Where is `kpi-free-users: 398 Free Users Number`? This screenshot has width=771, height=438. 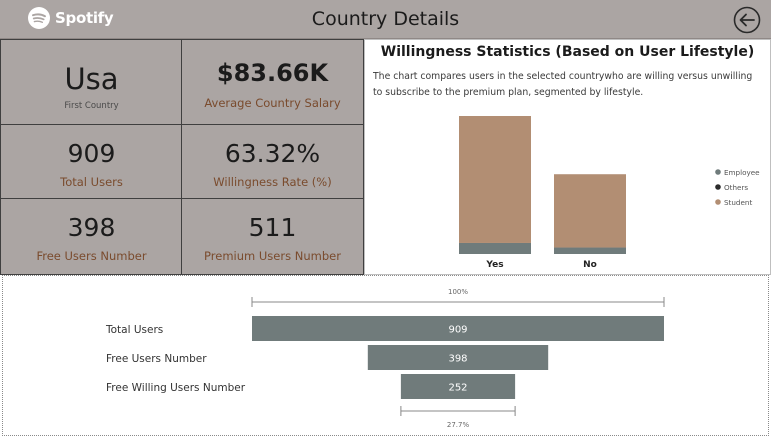
kpi-free-users: 398 Free Users Number is located at coordinates (91, 236).